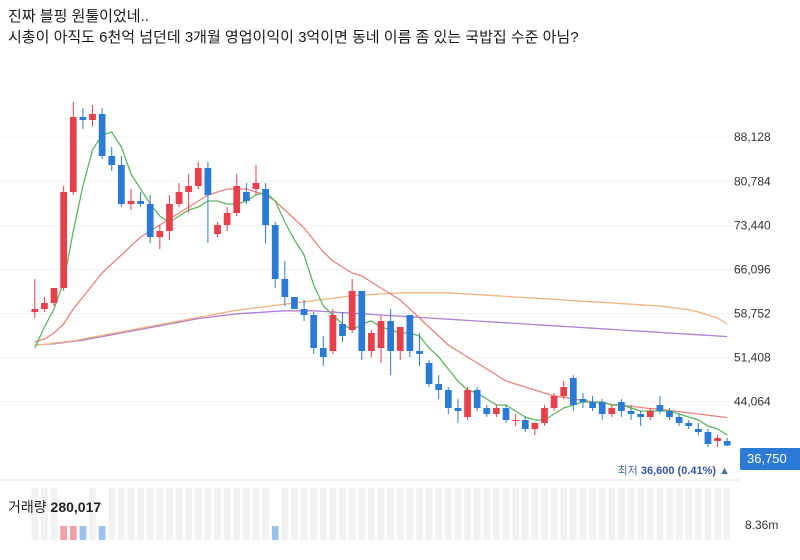 This screenshot has width=800, height=560. I want to click on volume-summary: 거래량 280,017, so click(54, 507).